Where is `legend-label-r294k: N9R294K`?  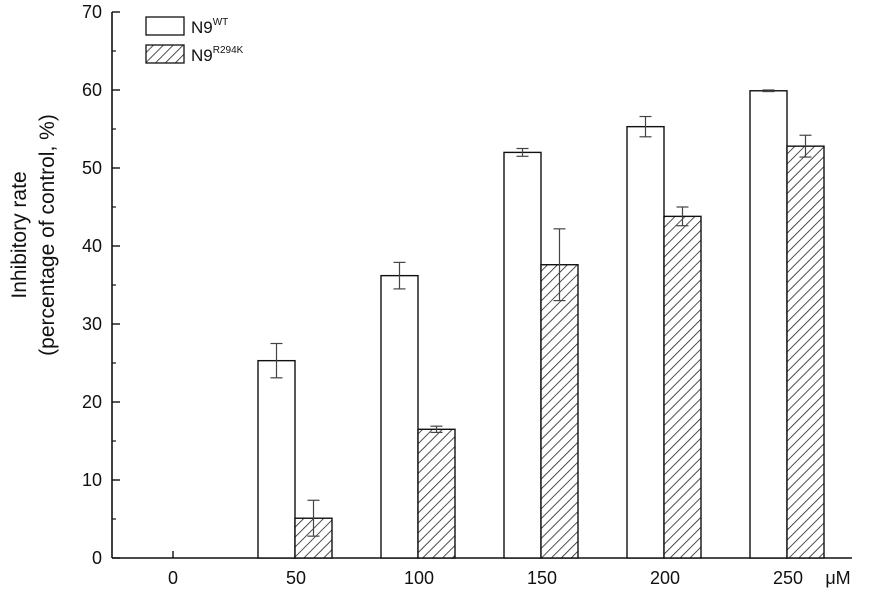 legend-label-r294k: N9R294K is located at coordinates (217, 55).